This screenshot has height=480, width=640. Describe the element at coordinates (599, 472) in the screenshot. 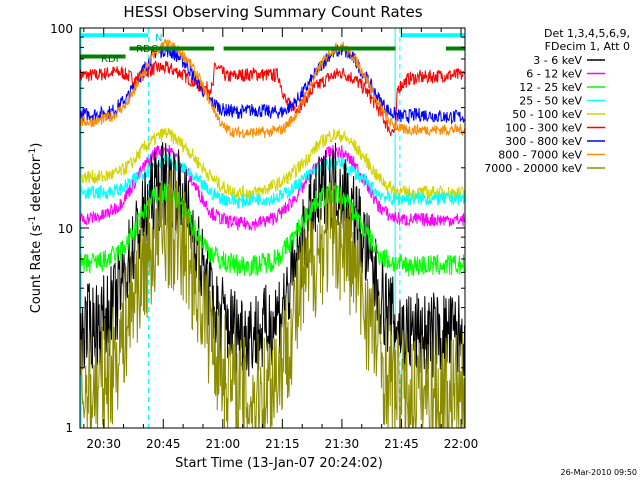

I see `generation-timestamp: 26-Mar-2010 09:50` at that location.